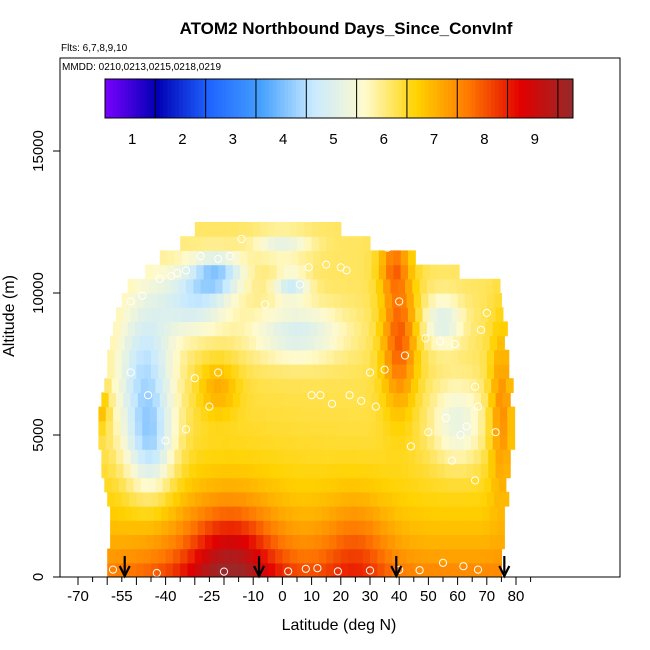 The width and height of the screenshot is (650, 650). What do you see at coordinates (311, 596) in the screenshot?
I see `x-tick-label: 10` at bounding box center [311, 596].